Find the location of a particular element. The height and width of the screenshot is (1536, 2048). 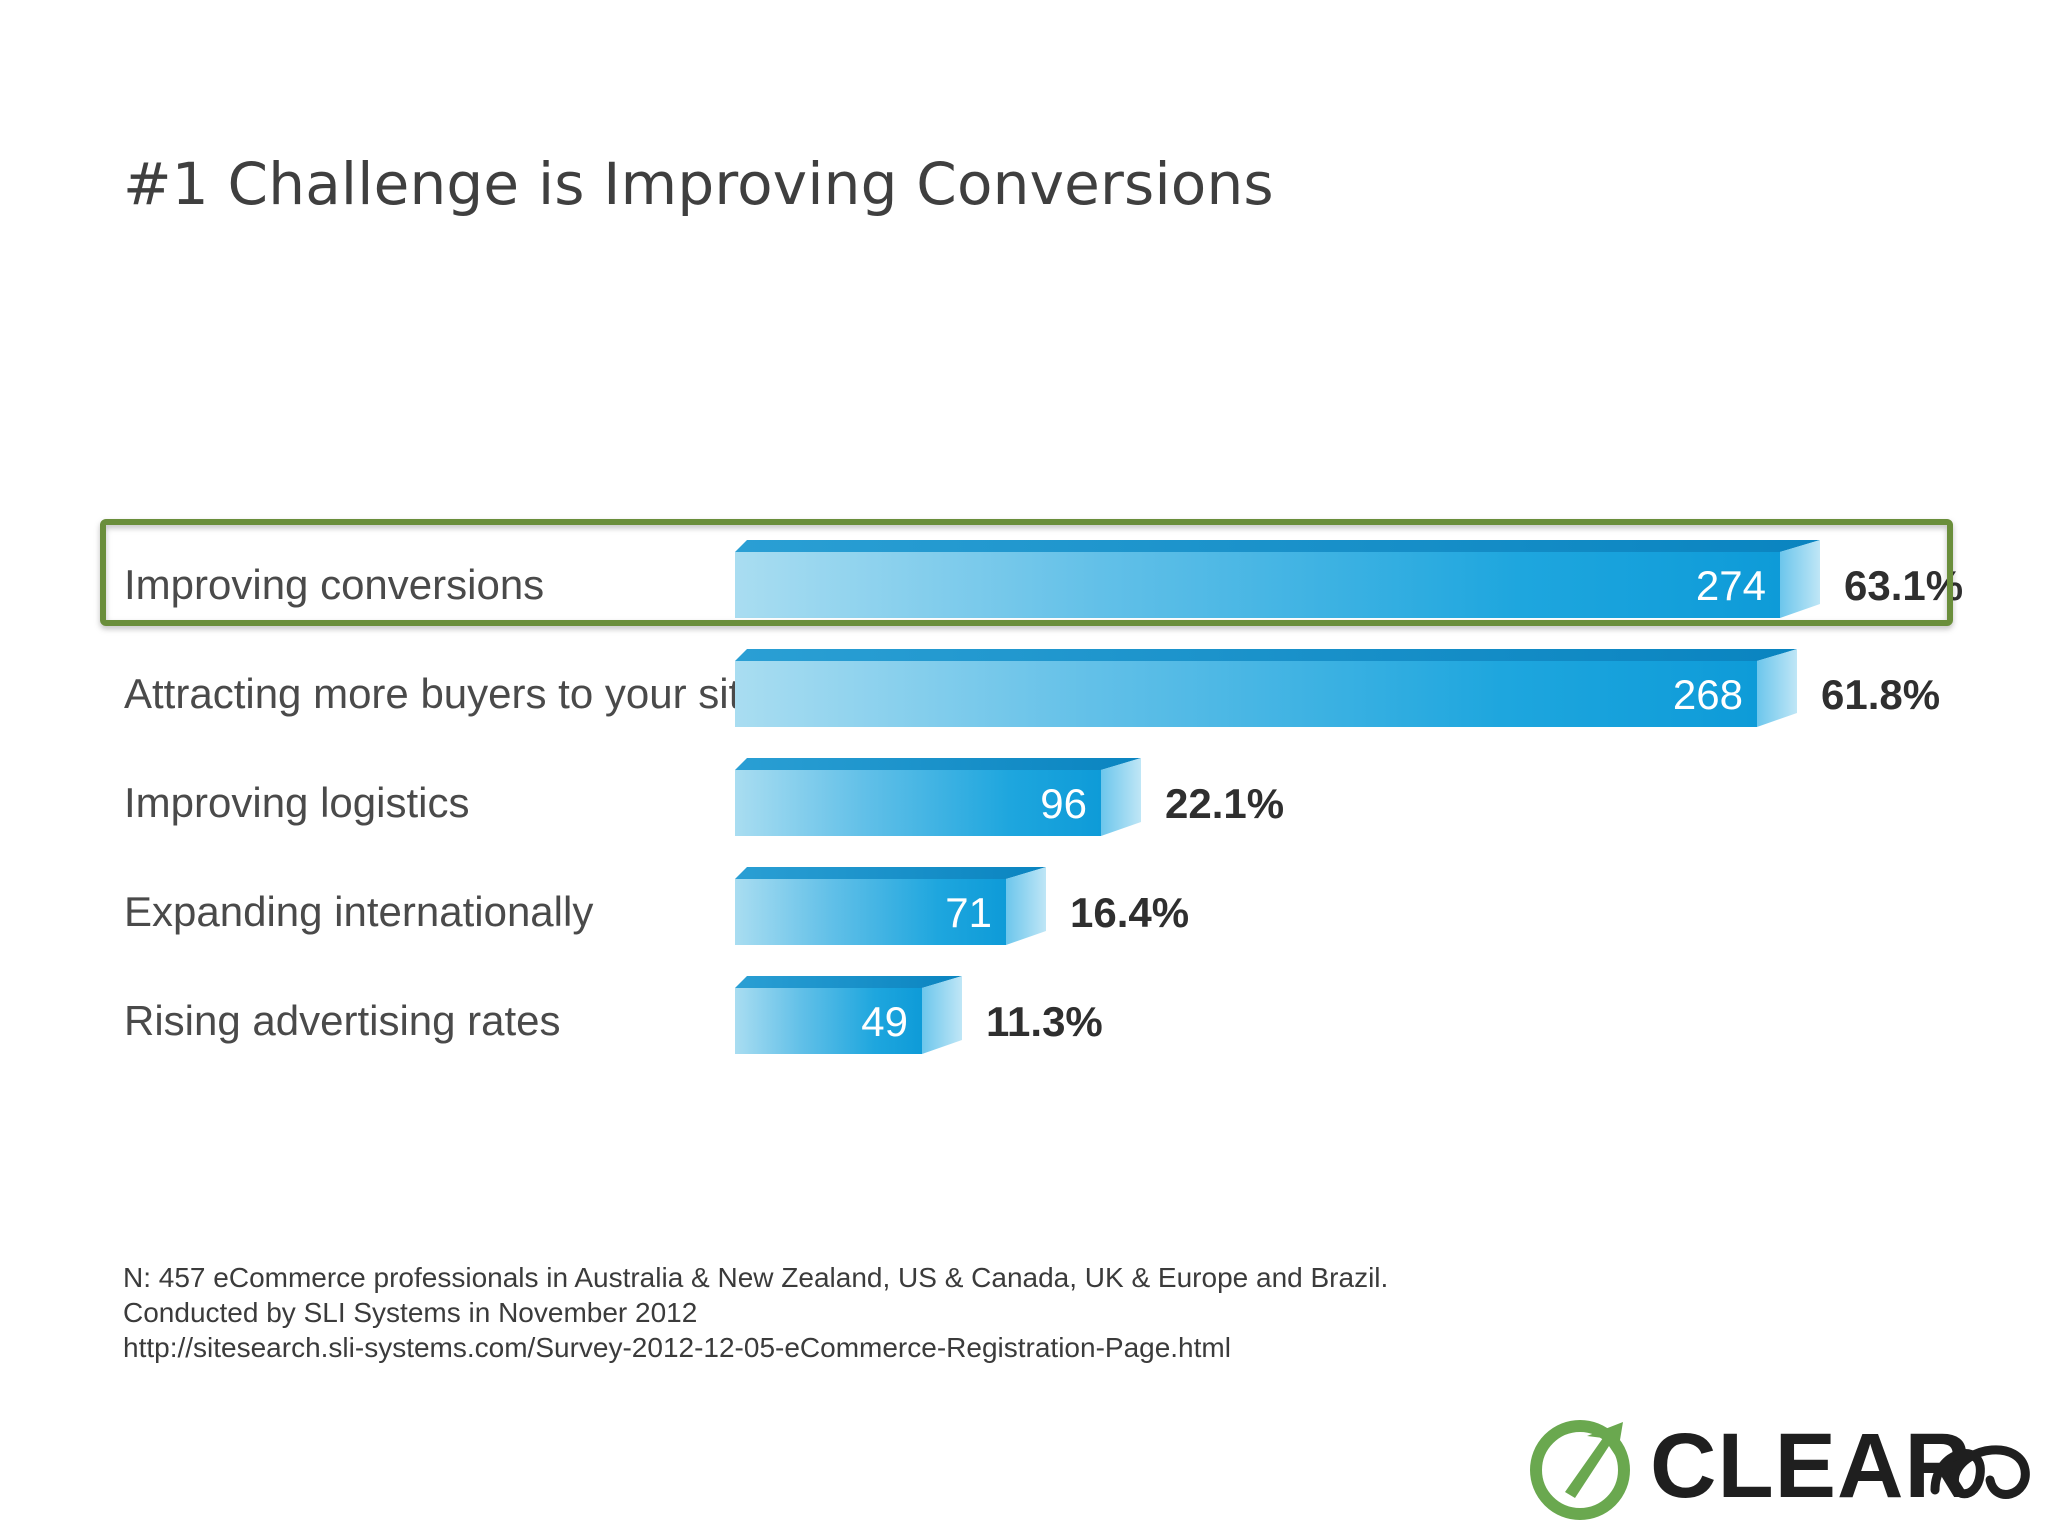

category-label: Rising advertising rates is located at coordinates (342, 1020).